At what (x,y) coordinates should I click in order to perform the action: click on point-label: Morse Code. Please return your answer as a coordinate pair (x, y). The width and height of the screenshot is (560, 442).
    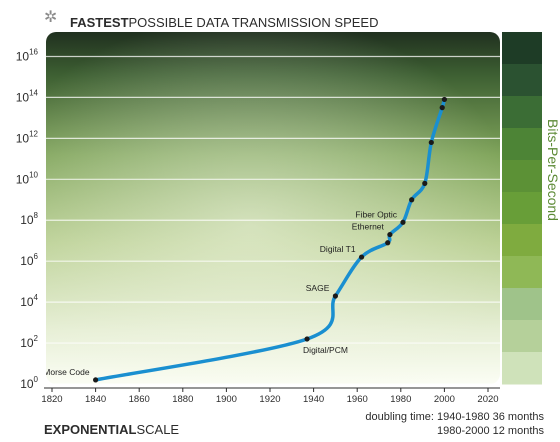
    Looking at the image, I should click on (66, 372).